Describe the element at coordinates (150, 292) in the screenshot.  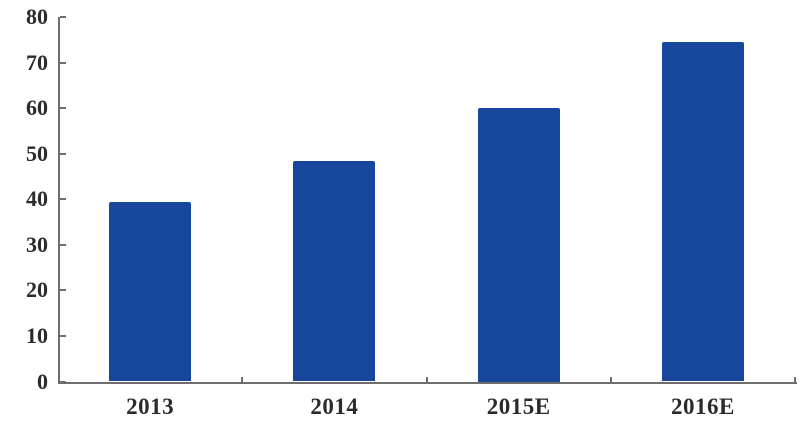
I see `bar-2013` at that location.